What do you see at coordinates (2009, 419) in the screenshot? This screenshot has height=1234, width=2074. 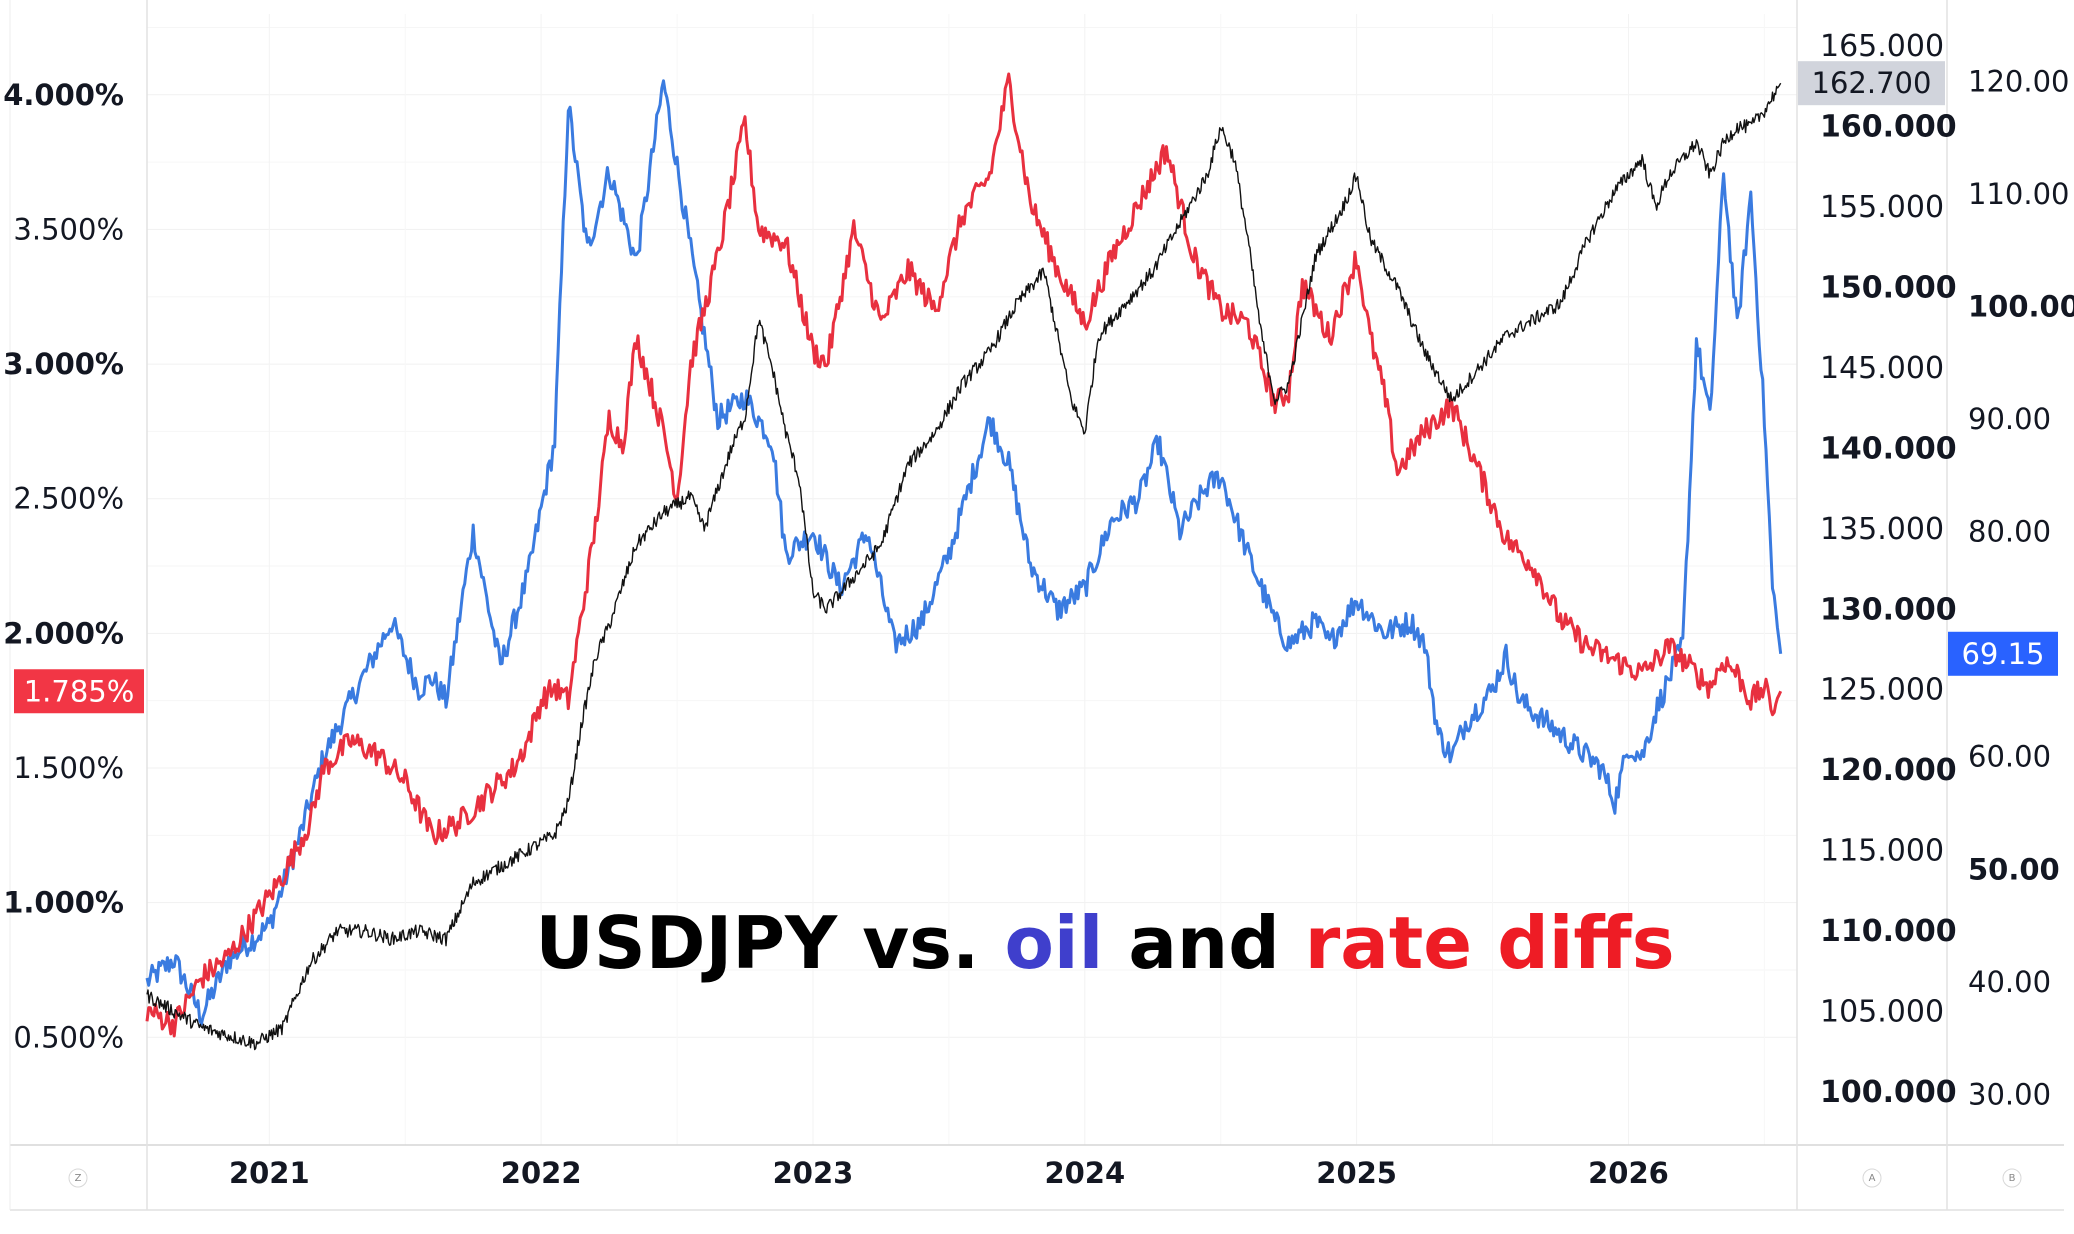 I see `oil-tick-label: 90.00` at bounding box center [2009, 419].